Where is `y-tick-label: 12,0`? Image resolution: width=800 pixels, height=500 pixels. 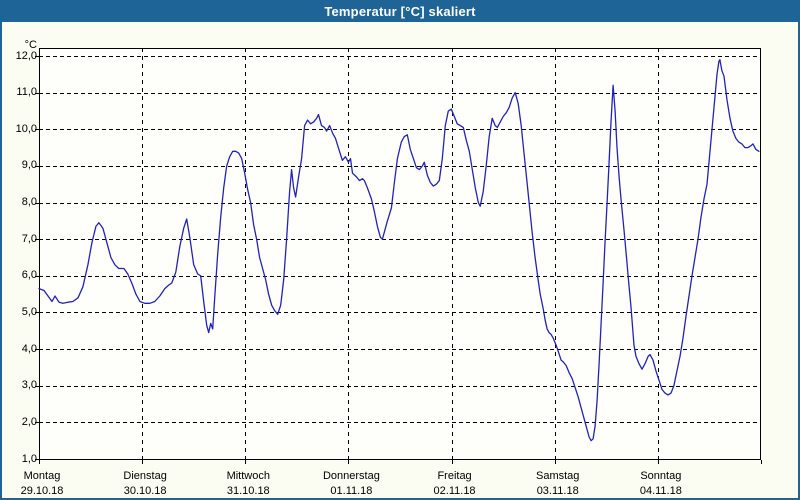 y-tick-label: 12,0 is located at coordinates (26, 55).